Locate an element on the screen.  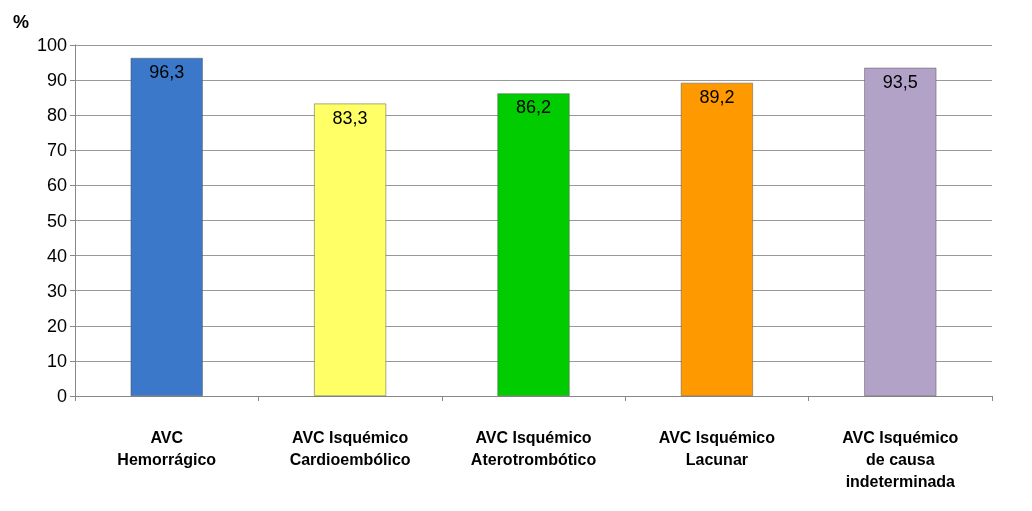
y-tick-label: 100 is located at coordinates (51, 45).